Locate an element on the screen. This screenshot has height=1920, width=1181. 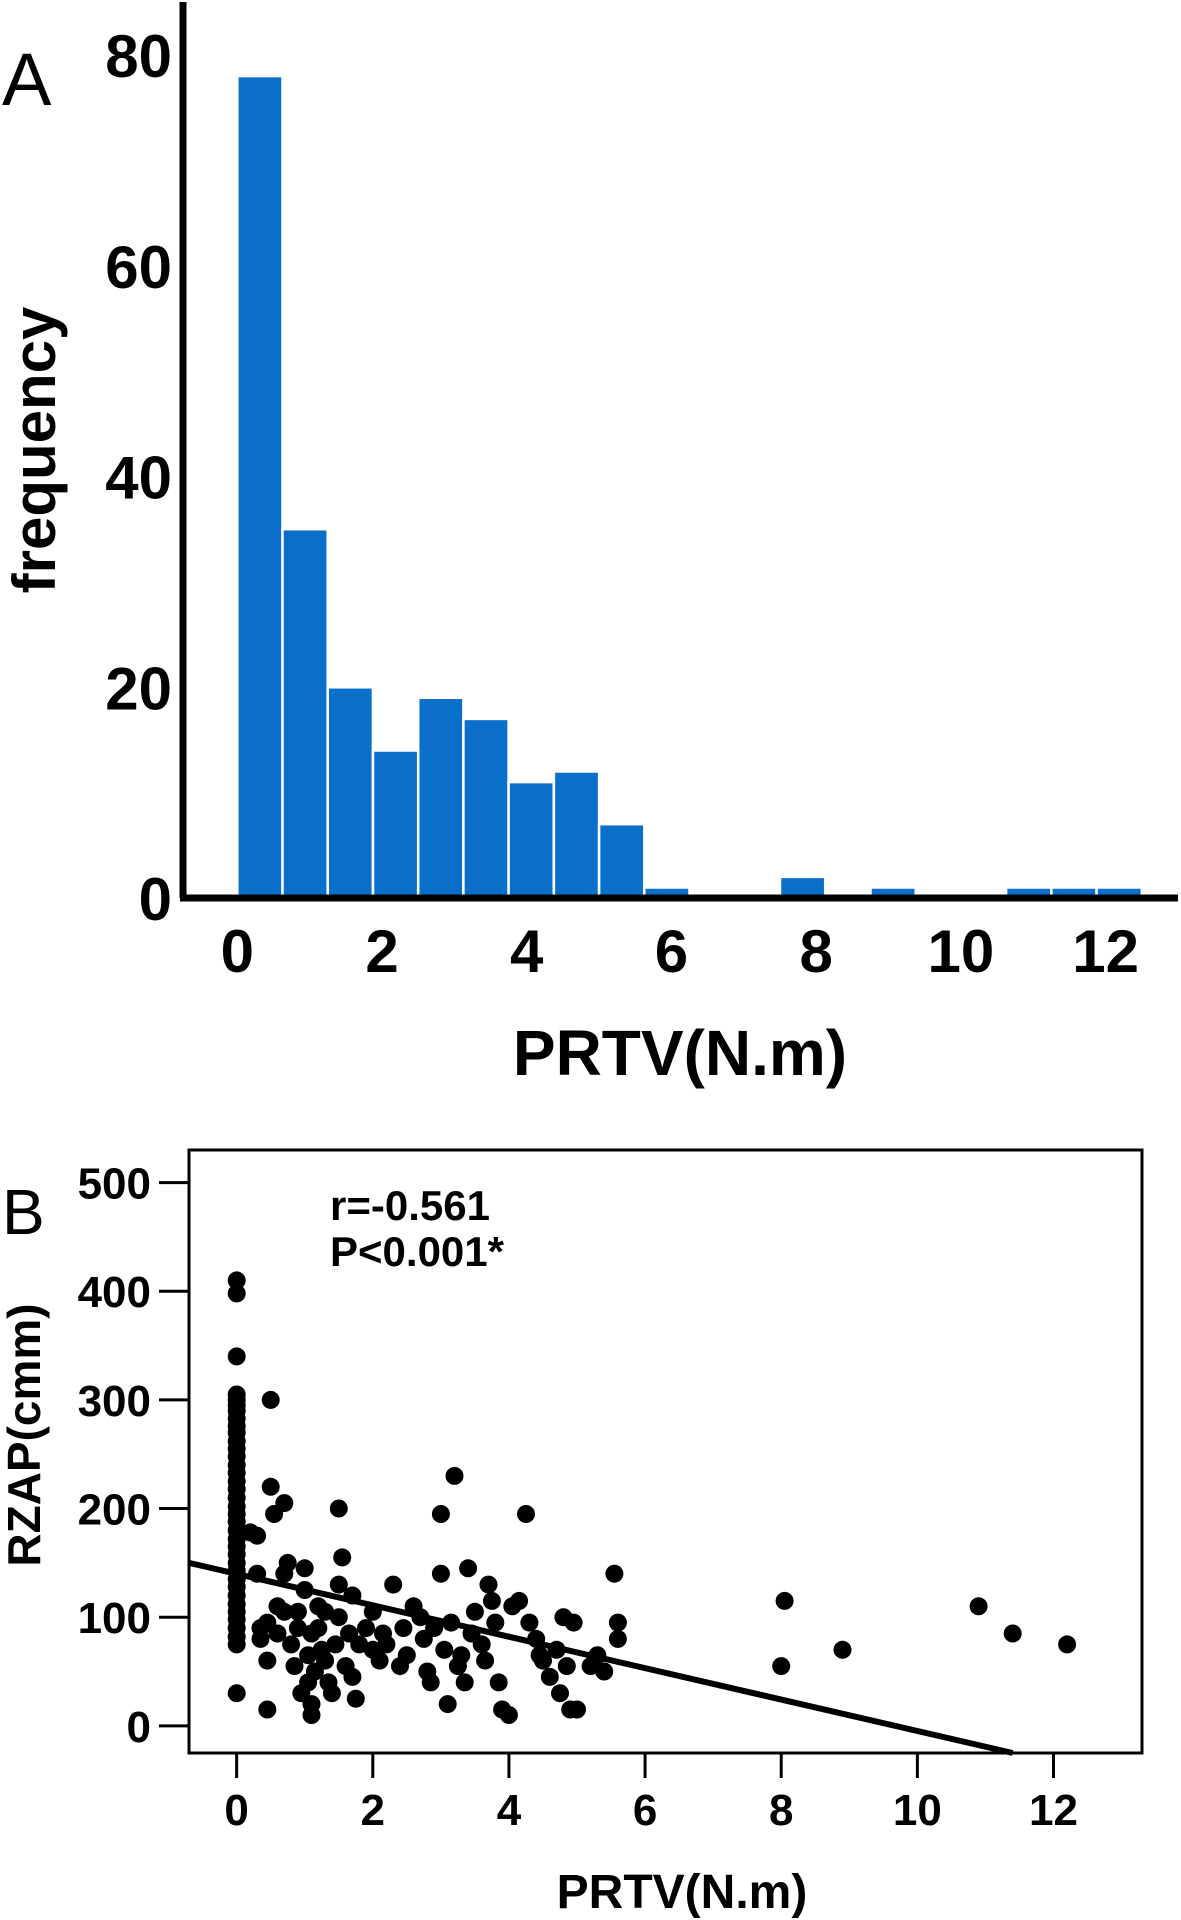
panel-label-a: A is located at coordinates (27, 79).